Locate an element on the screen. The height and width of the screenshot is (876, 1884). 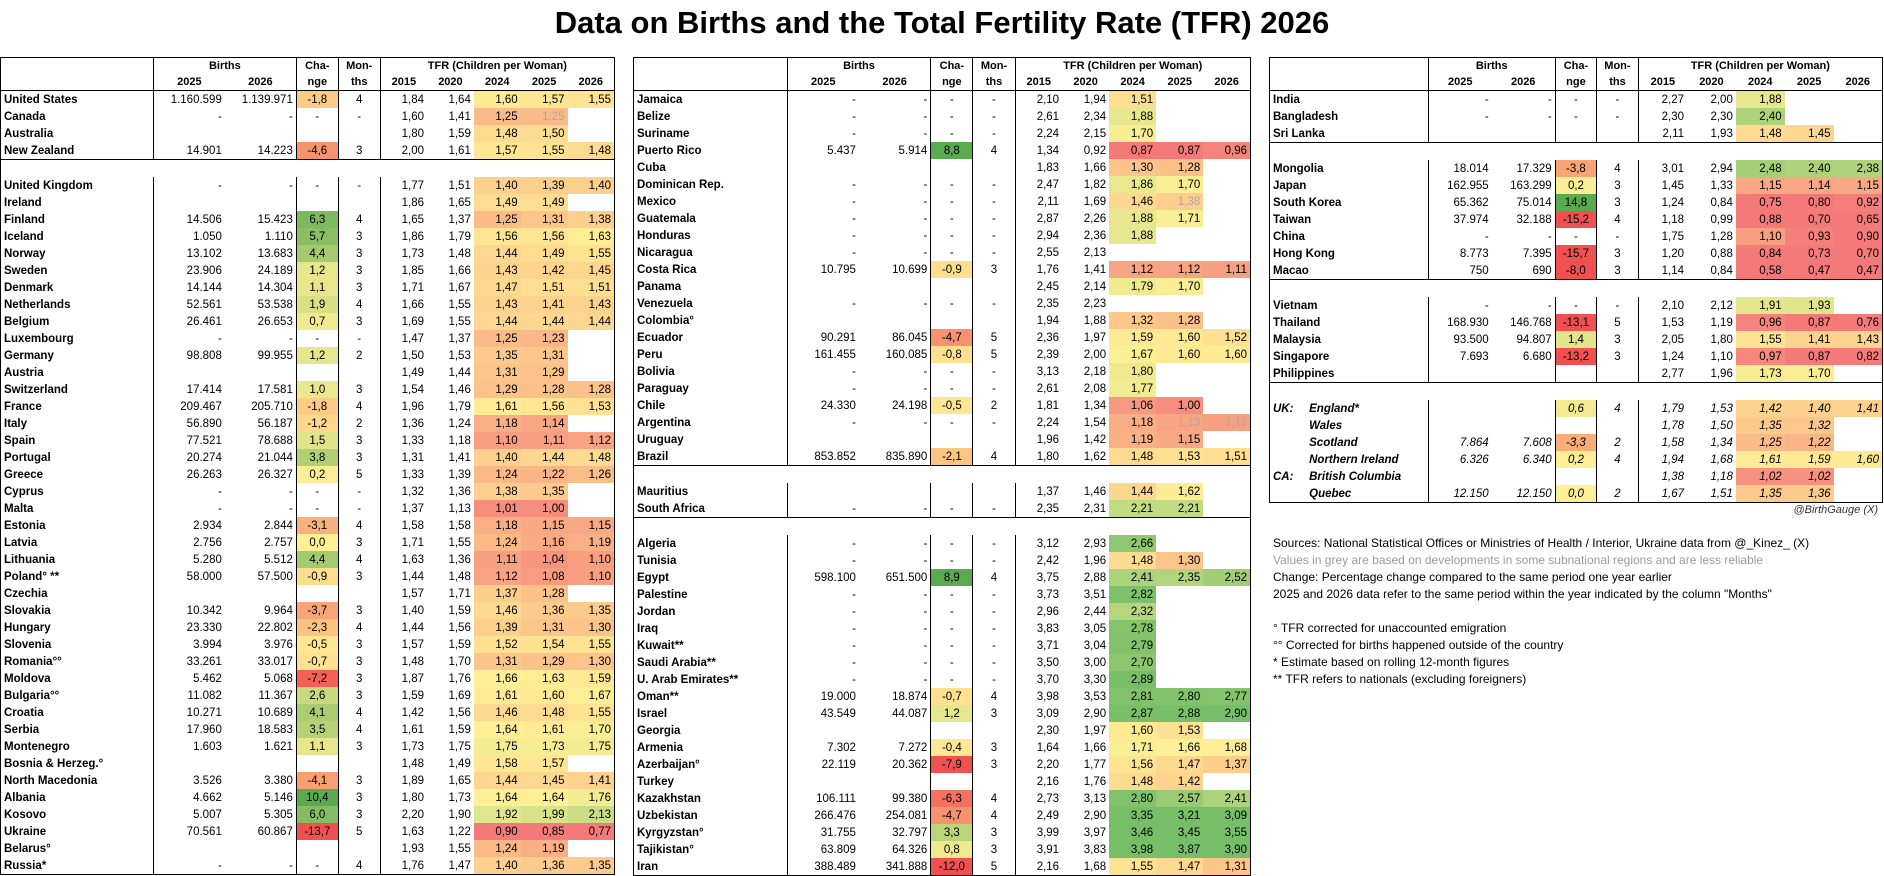
table-row: Venezuela - - - -2,35 2,23 is located at coordinates (942, 303).